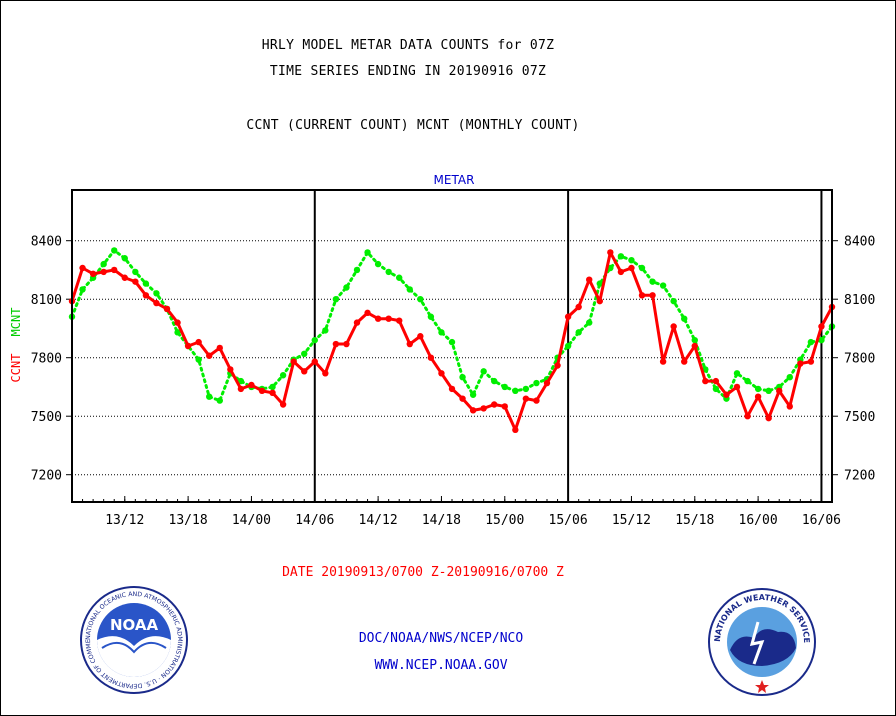 The height and width of the screenshot is (716, 896). What do you see at coordinates (454, 180) in the screenshot?
I see `panel-title: METAR` at bounding box center [454, 180].